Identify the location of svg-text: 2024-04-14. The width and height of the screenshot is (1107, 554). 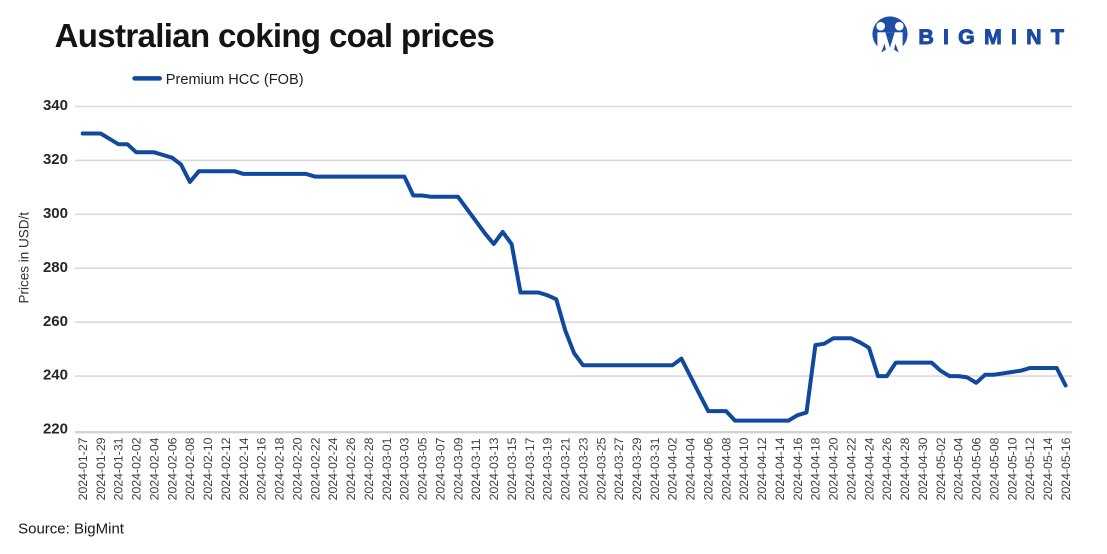
(780, 468).